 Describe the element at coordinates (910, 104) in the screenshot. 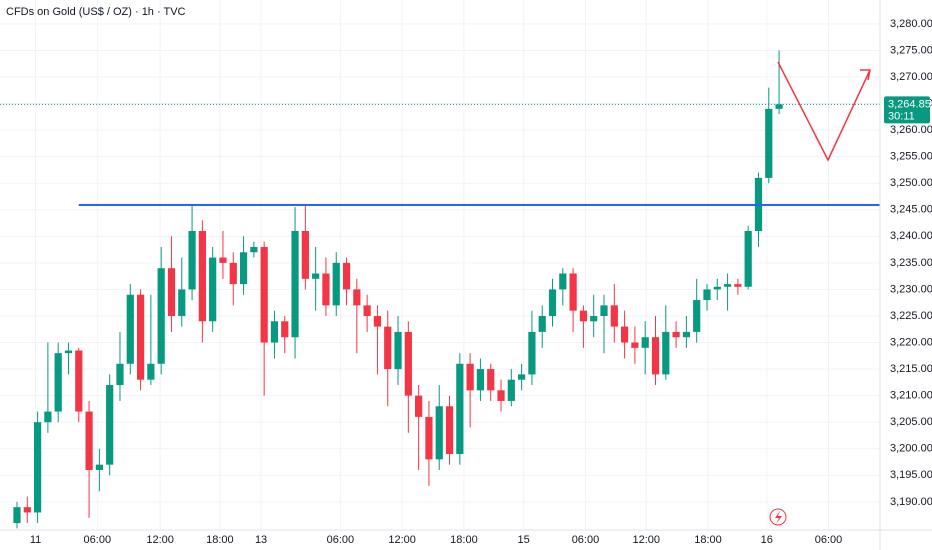

I see `last-price-label: 3,264.850` at that location.